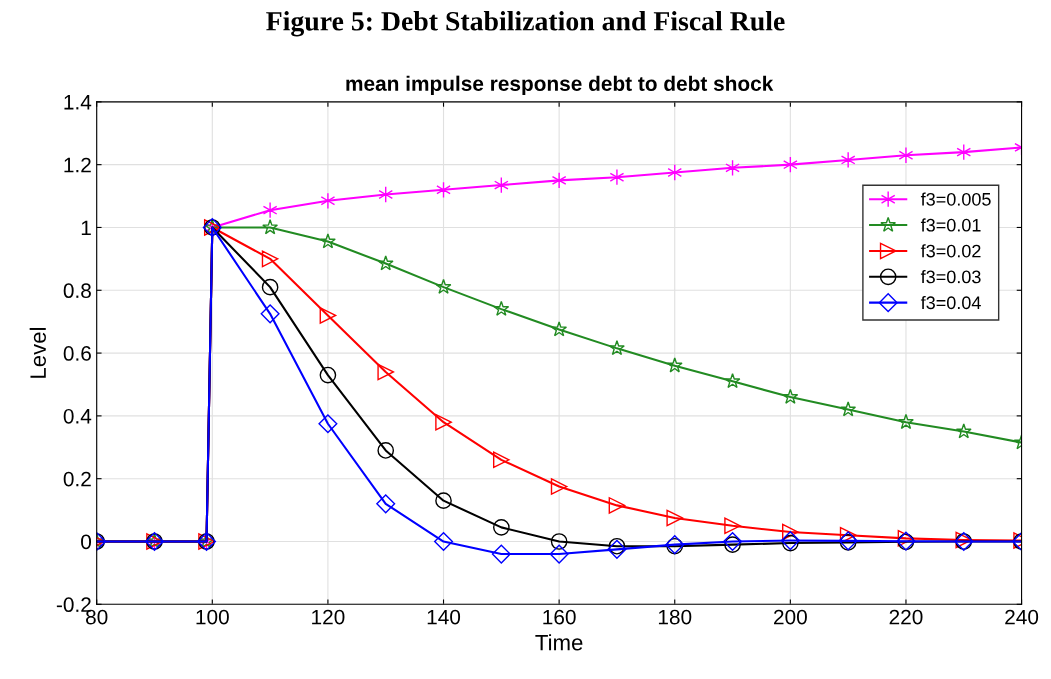  I want to click on x-tick-label: 240, so click(1022, 617).